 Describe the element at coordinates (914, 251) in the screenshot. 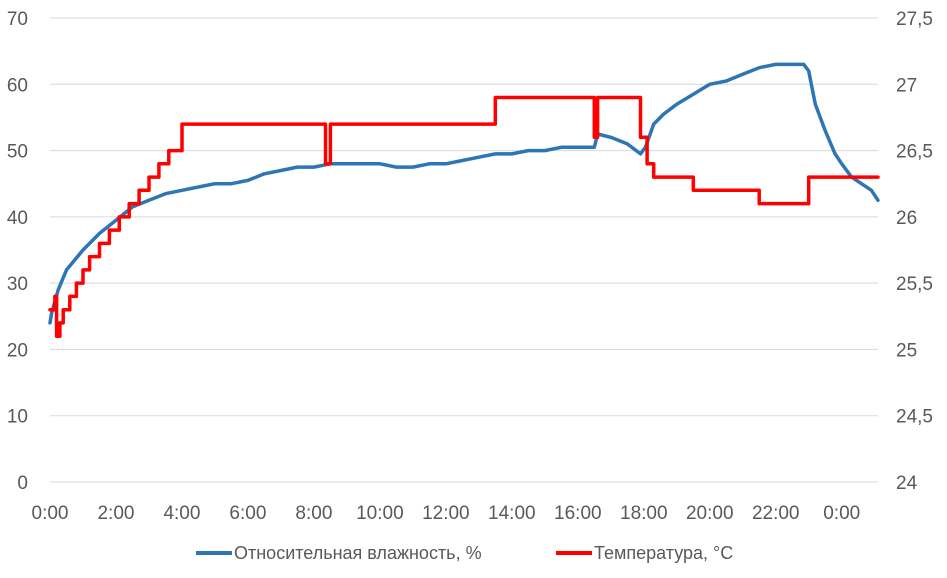

I see `y-axis-right: 24 24,5 25 25,5 26 26,5 27 27,5` at that location.